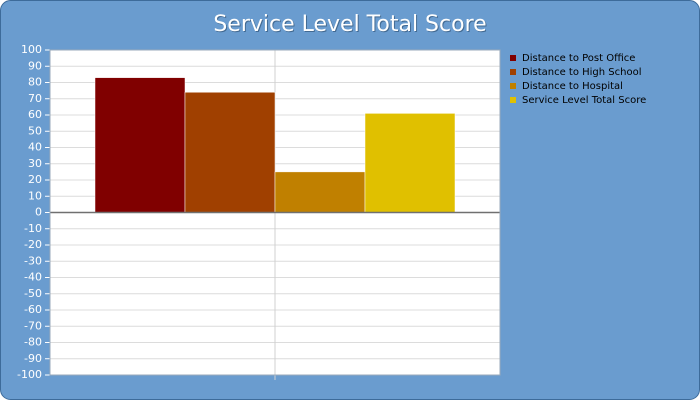 The width and height of the screenshot is (700, 400). What do you see at coordinates (35, 147) in the screenshot?
I see `y-tick-label: 40` at bounding box center [35, 147].